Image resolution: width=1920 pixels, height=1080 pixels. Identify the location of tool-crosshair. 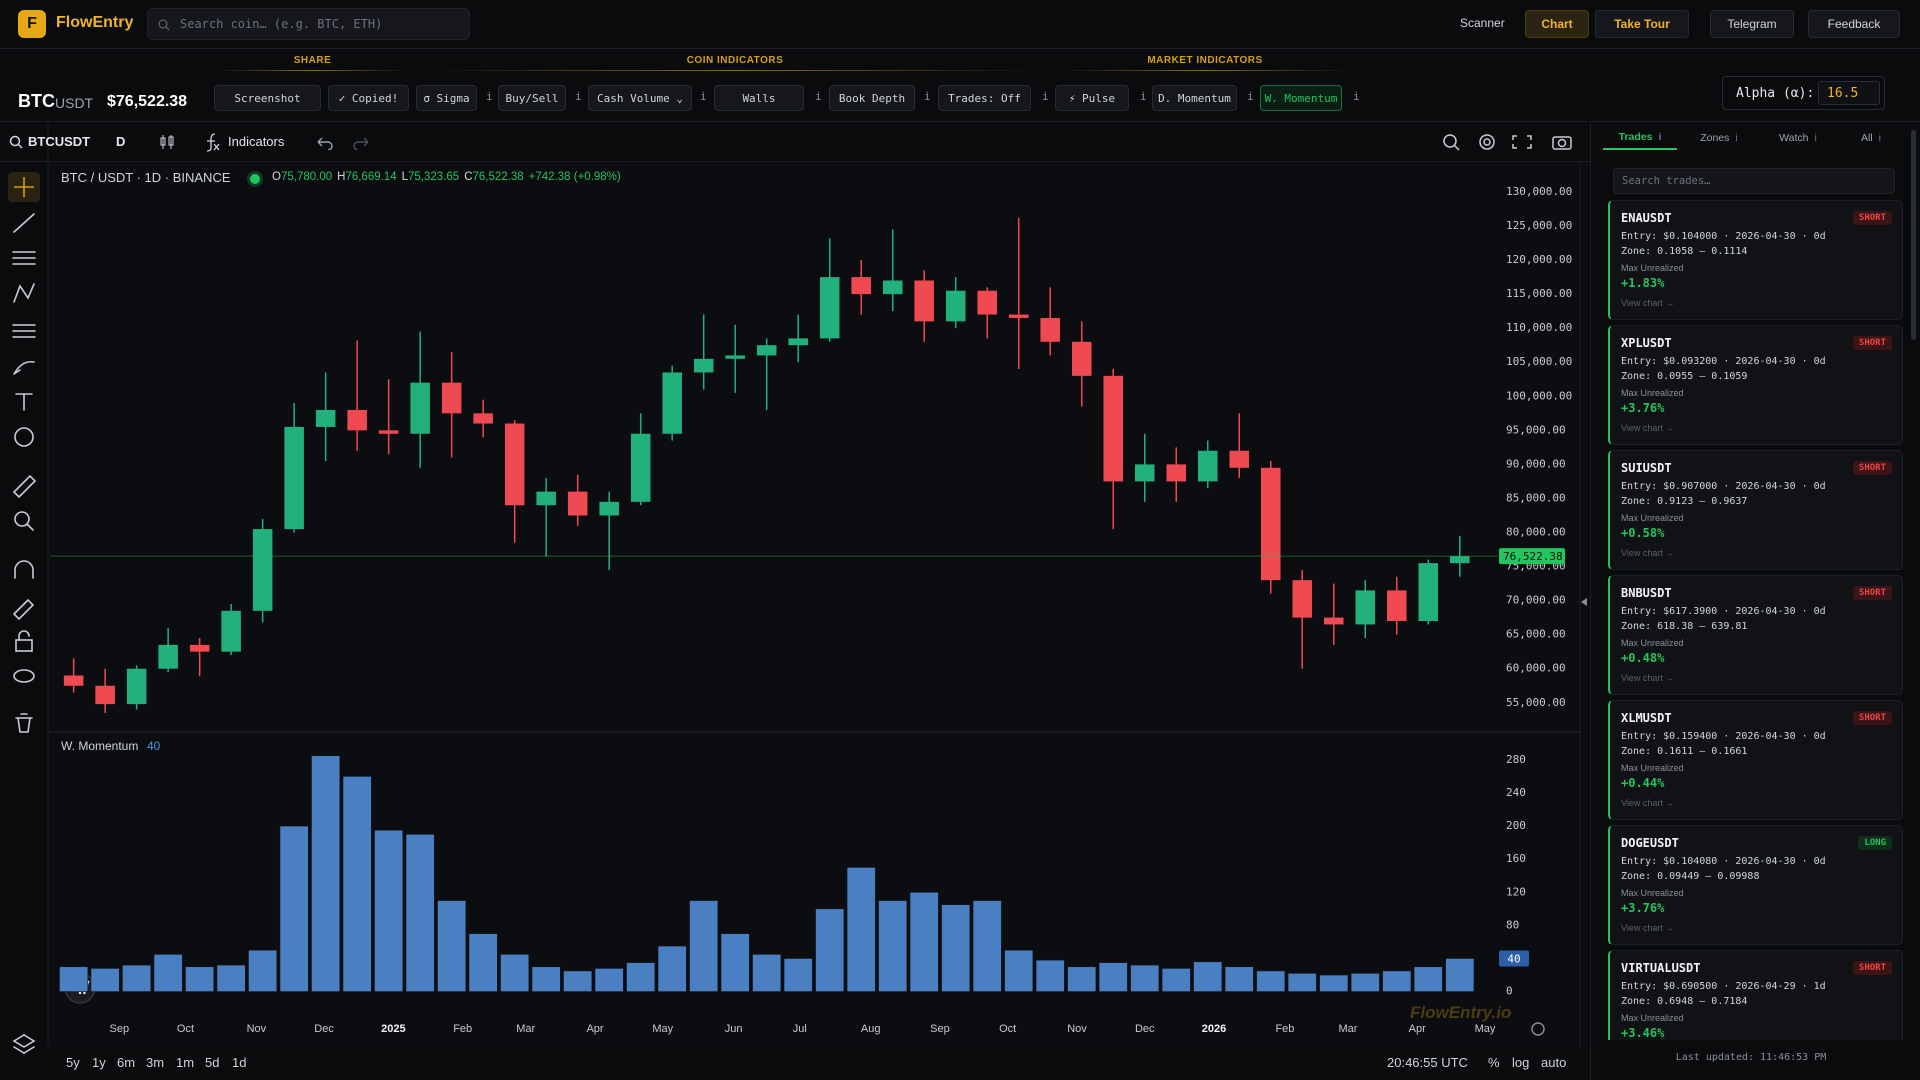
(24, 187).